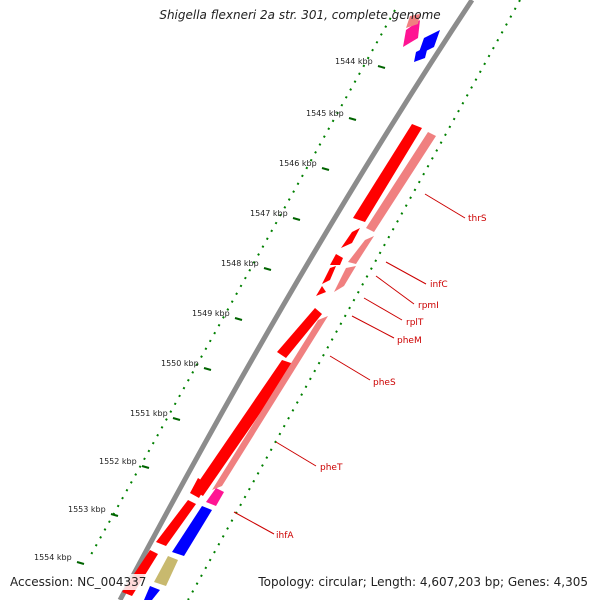  What do you see at coordinates (350, 238) in the screenshot?
I see `infC-gene` at bounding box center [350, 238].